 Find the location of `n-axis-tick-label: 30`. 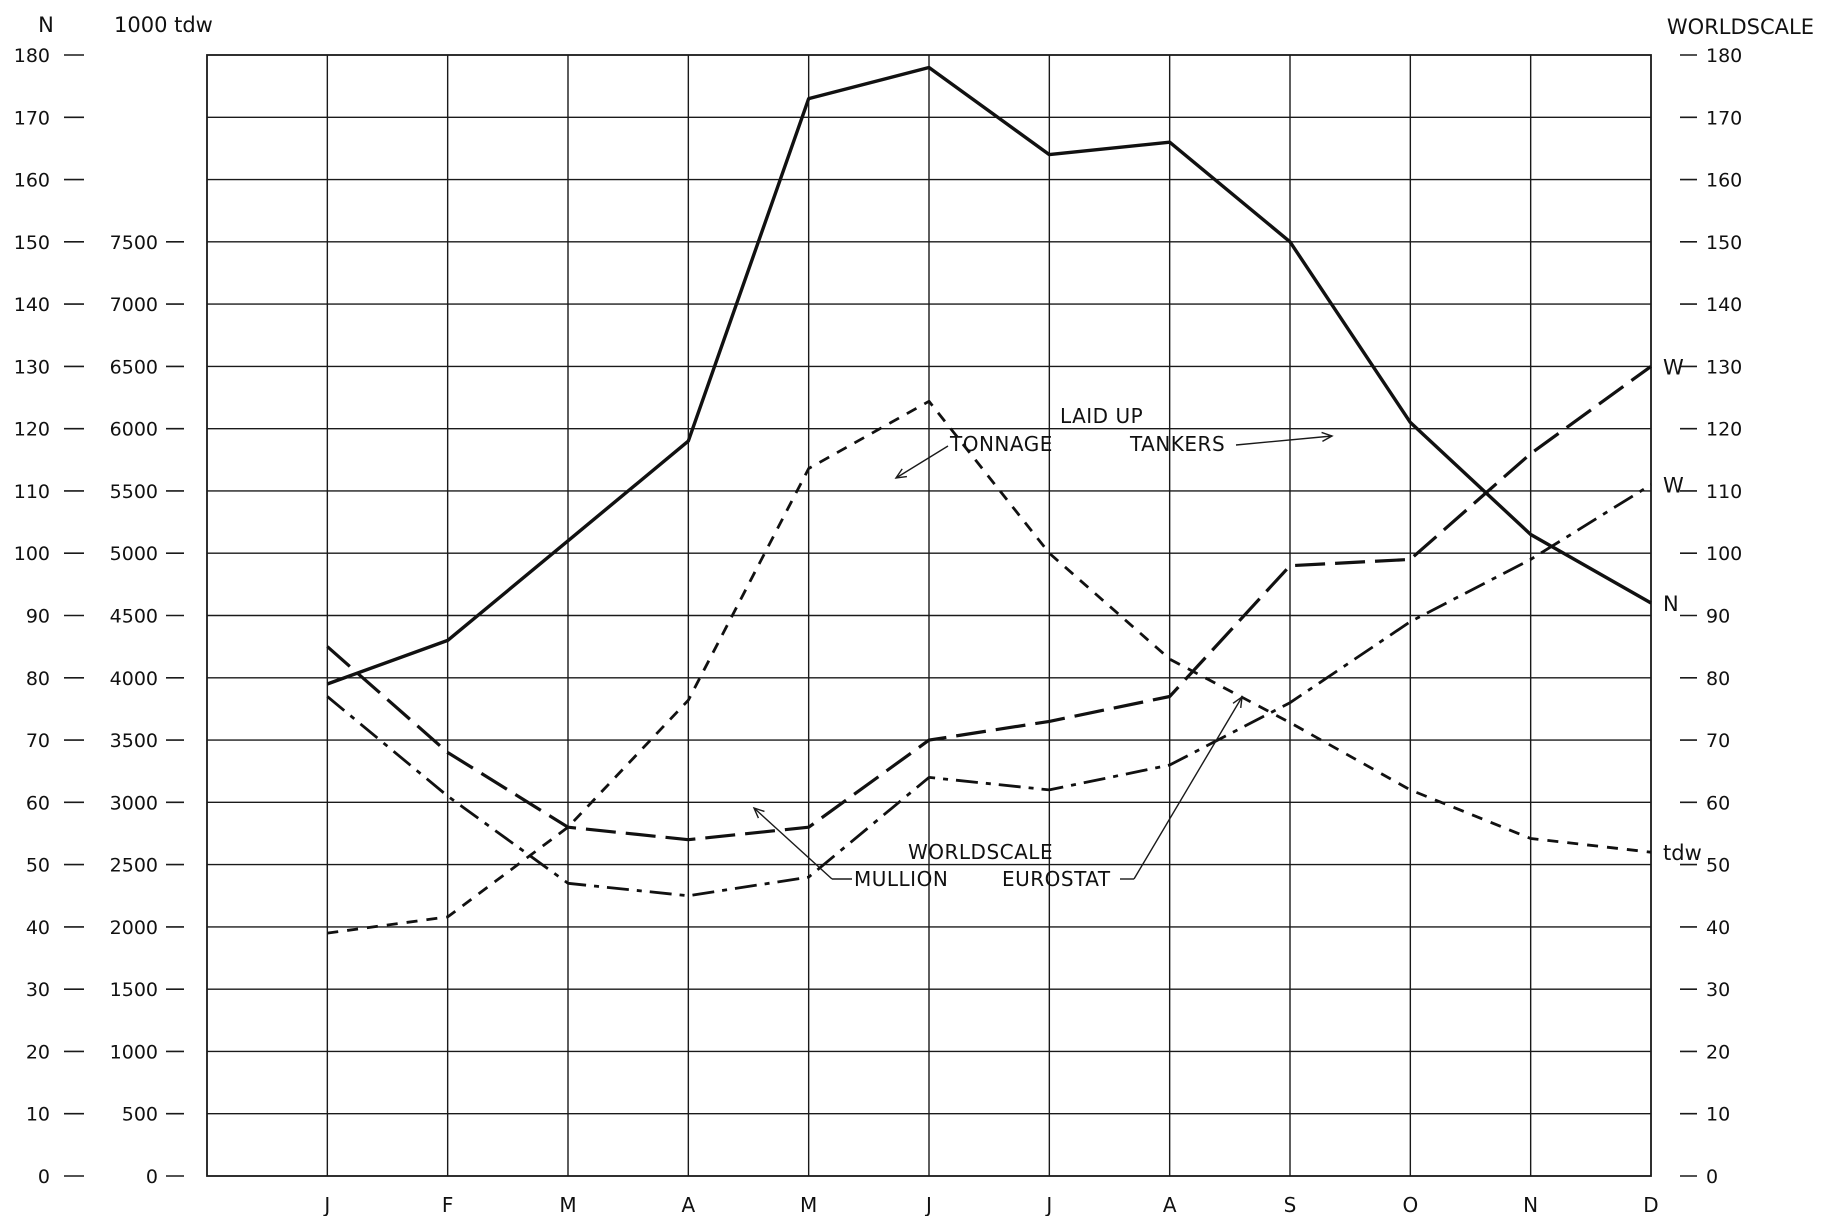

n-axis-tick-label: 30 is located at coordinates (38, 990).